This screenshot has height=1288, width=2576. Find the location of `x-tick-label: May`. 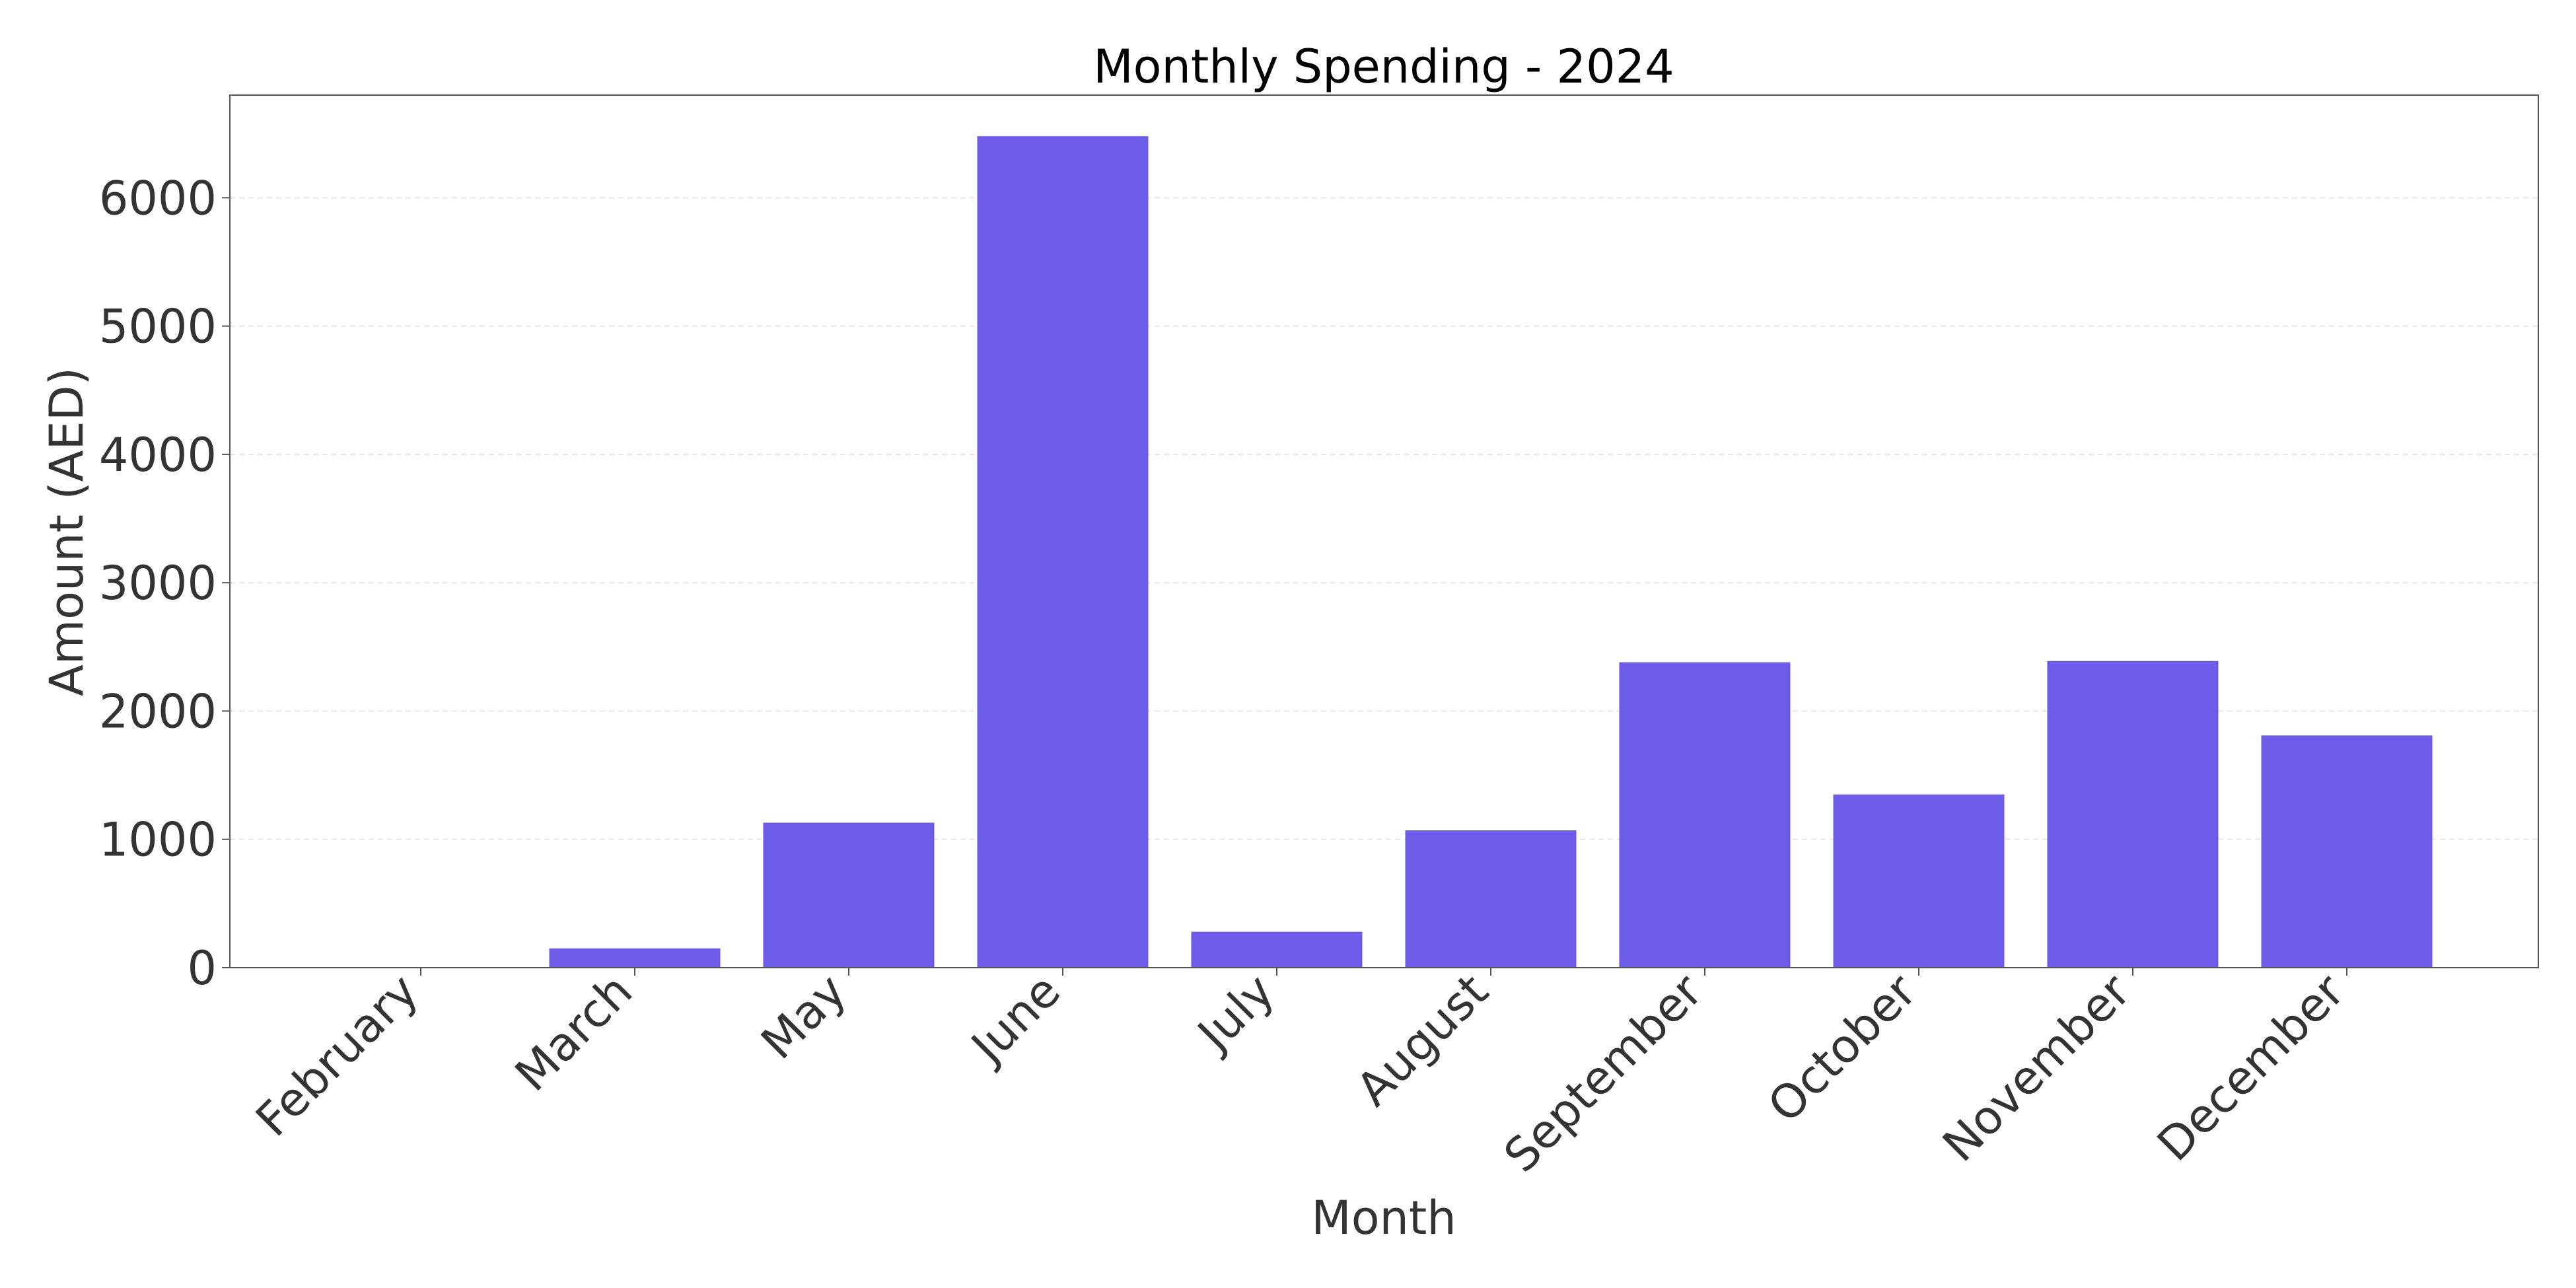

x-tick-label: May is located at coordinates (804, 1016).